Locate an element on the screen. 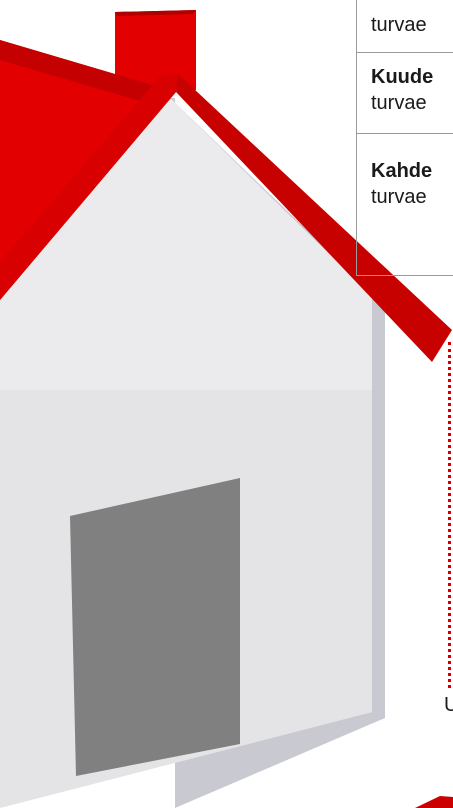 This screenshot has height=808, width=453. roof-left-shade is located at coordinates (88, 72).